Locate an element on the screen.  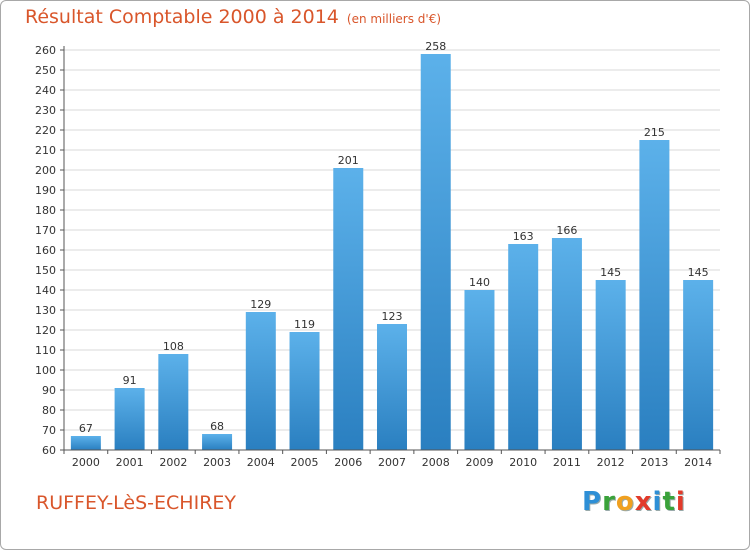
y-tick-label: 160 is located at coordinates (45, 250).